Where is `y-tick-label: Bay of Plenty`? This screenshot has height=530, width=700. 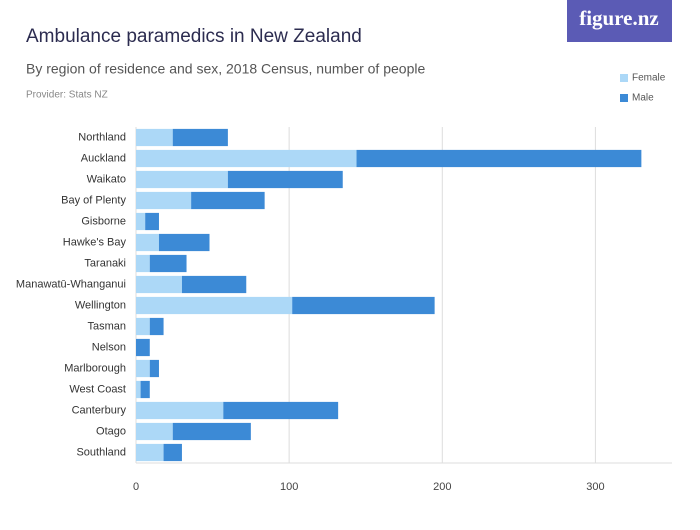 y-tick-label: Bay of Plenty is located at coordinates (93, 200).